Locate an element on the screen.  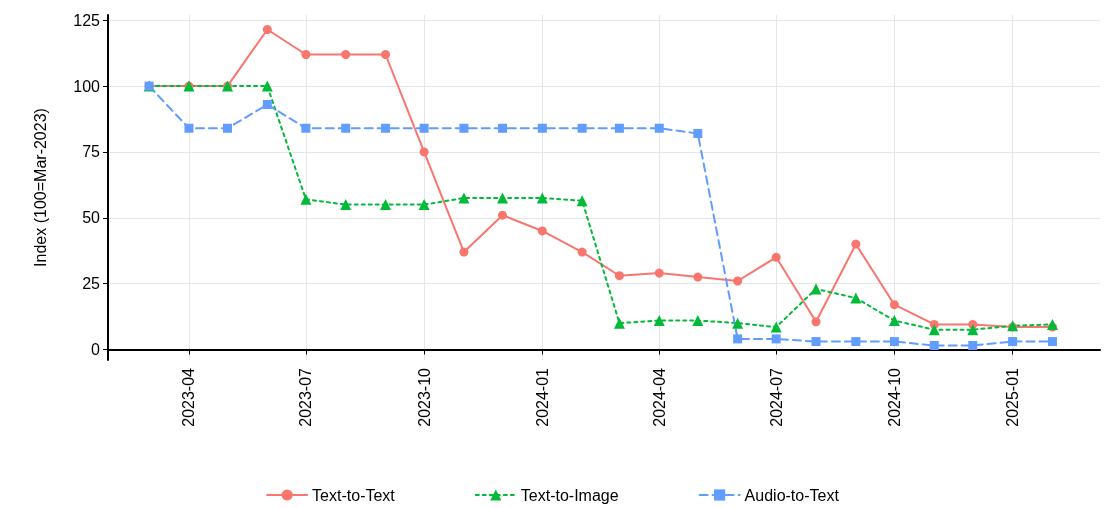
y-tick-label: 100 is located at coordinates (87, 86).